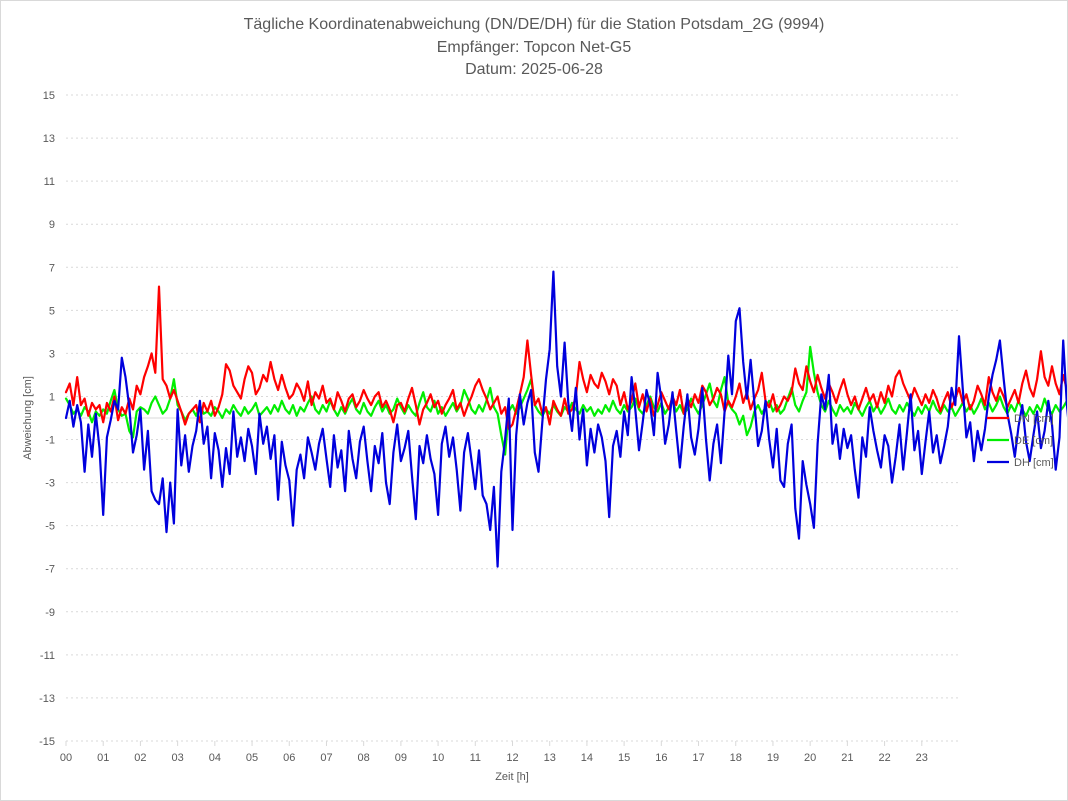 The width and height of the screenshot is (1068, 801). Describe the element at coordinates (50, 441) in the screenshot. I see `y-tick-label: -1` at that location.